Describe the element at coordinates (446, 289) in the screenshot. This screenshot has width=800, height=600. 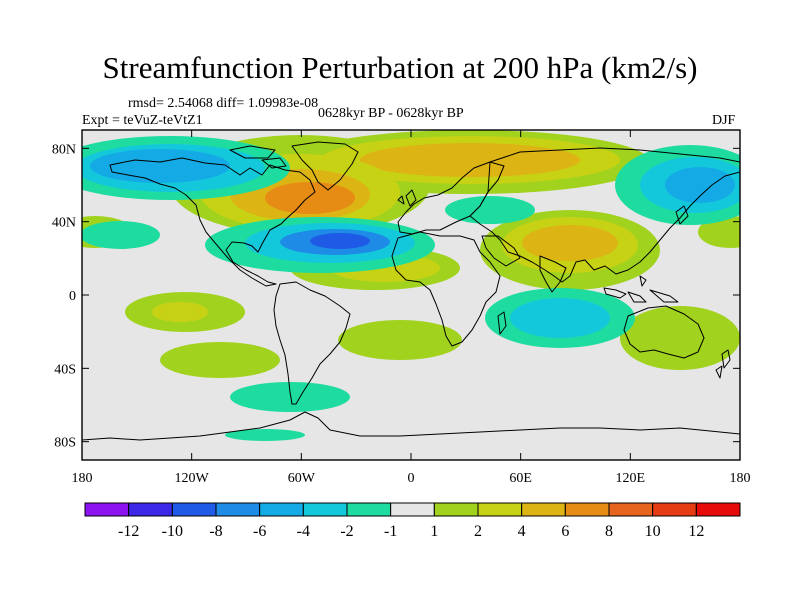
I see `africa-coast` at that location.